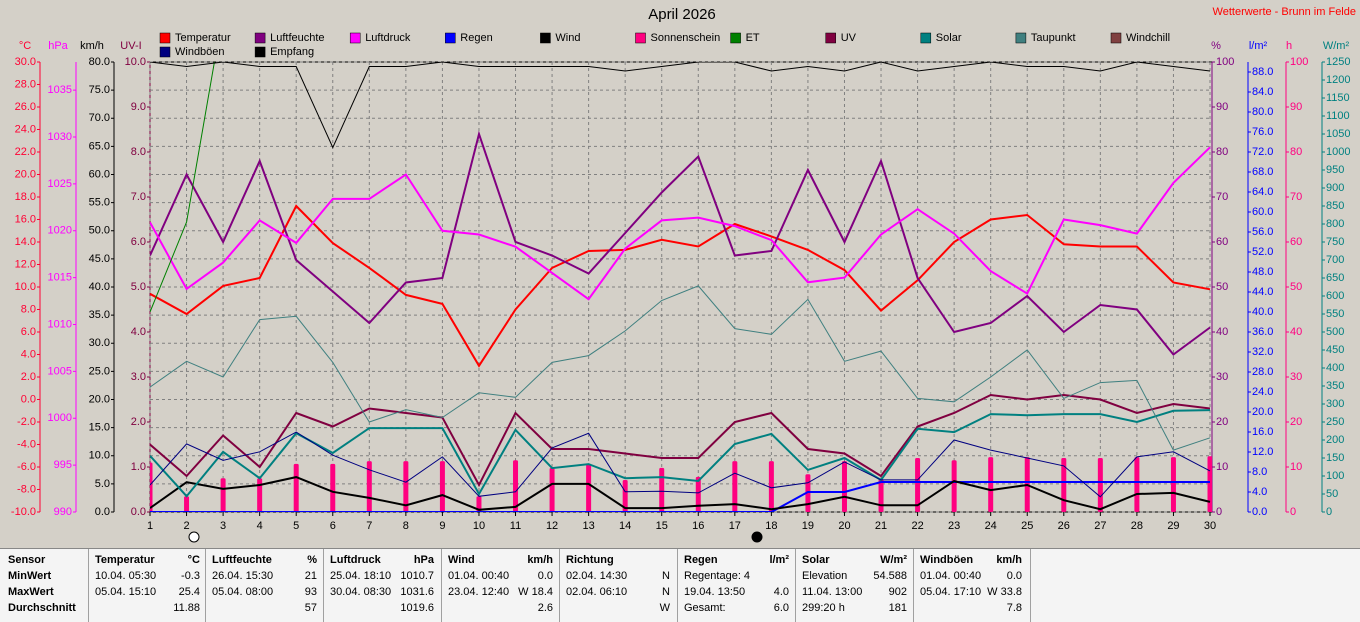 This screenshot has height=622, width=1360. Describe the element at coordinates (1284, 12) in the screenshot. I see `chart-subtitle: Wetterwerte - Brunn im Felde` at that location.